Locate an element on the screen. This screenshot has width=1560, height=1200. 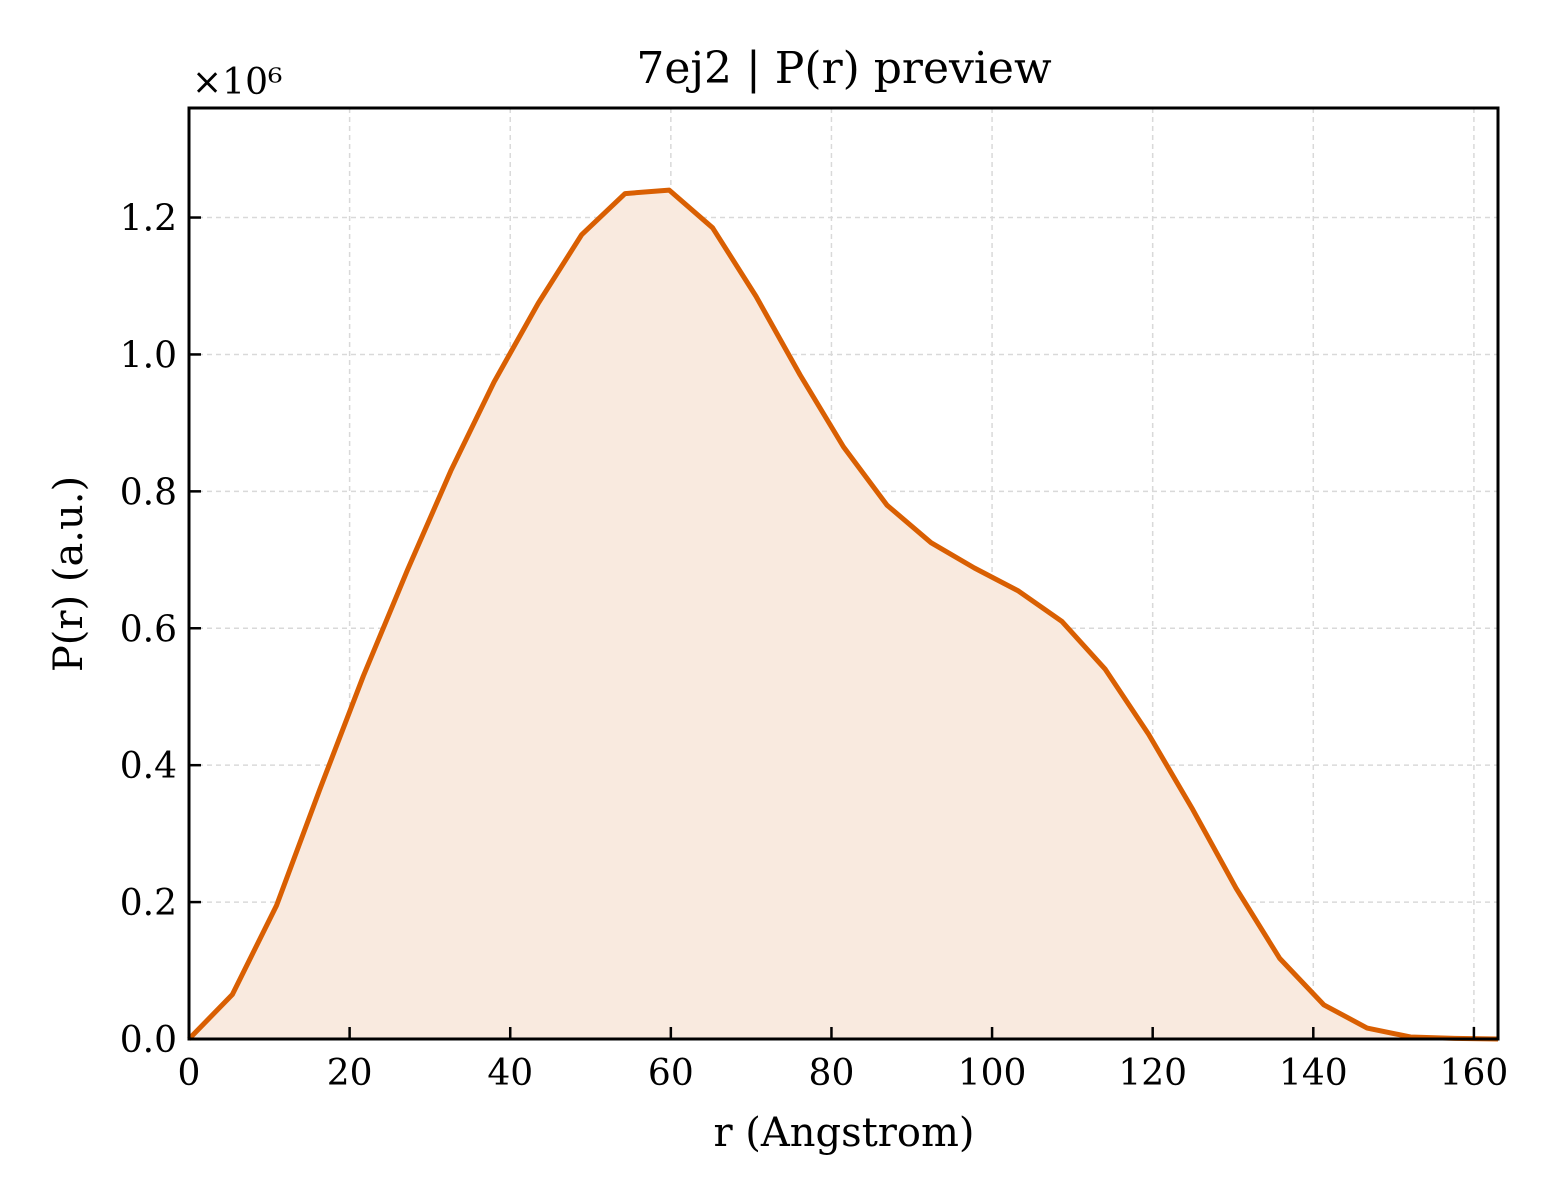
y-tick-label: 0.4 is located at coordinates (148, 766).